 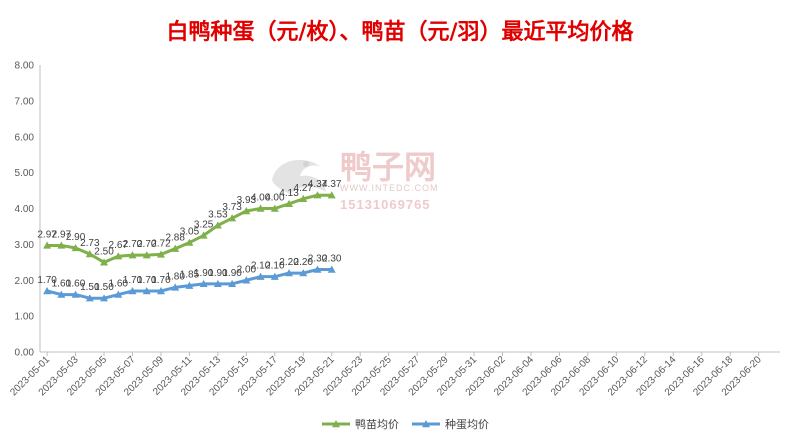 I want to click on y-tick-label: 1.00, so click(x=25, y=317).